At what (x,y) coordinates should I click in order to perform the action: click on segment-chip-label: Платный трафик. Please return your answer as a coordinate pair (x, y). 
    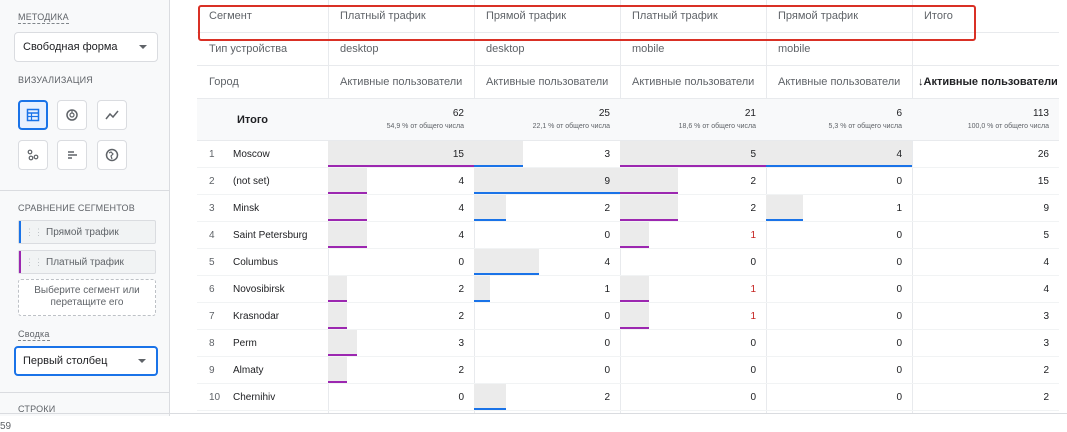
    Looking at the image, I should click on (85, 262).